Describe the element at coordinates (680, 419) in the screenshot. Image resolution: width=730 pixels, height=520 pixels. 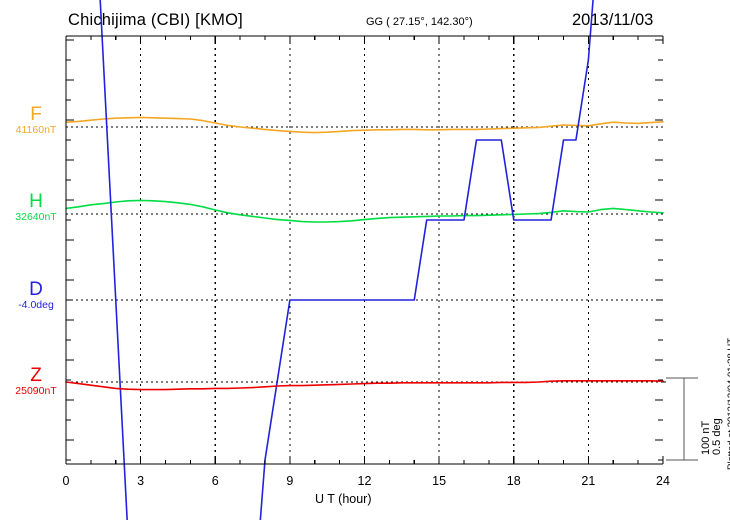
I see `scale-bar` at that location.